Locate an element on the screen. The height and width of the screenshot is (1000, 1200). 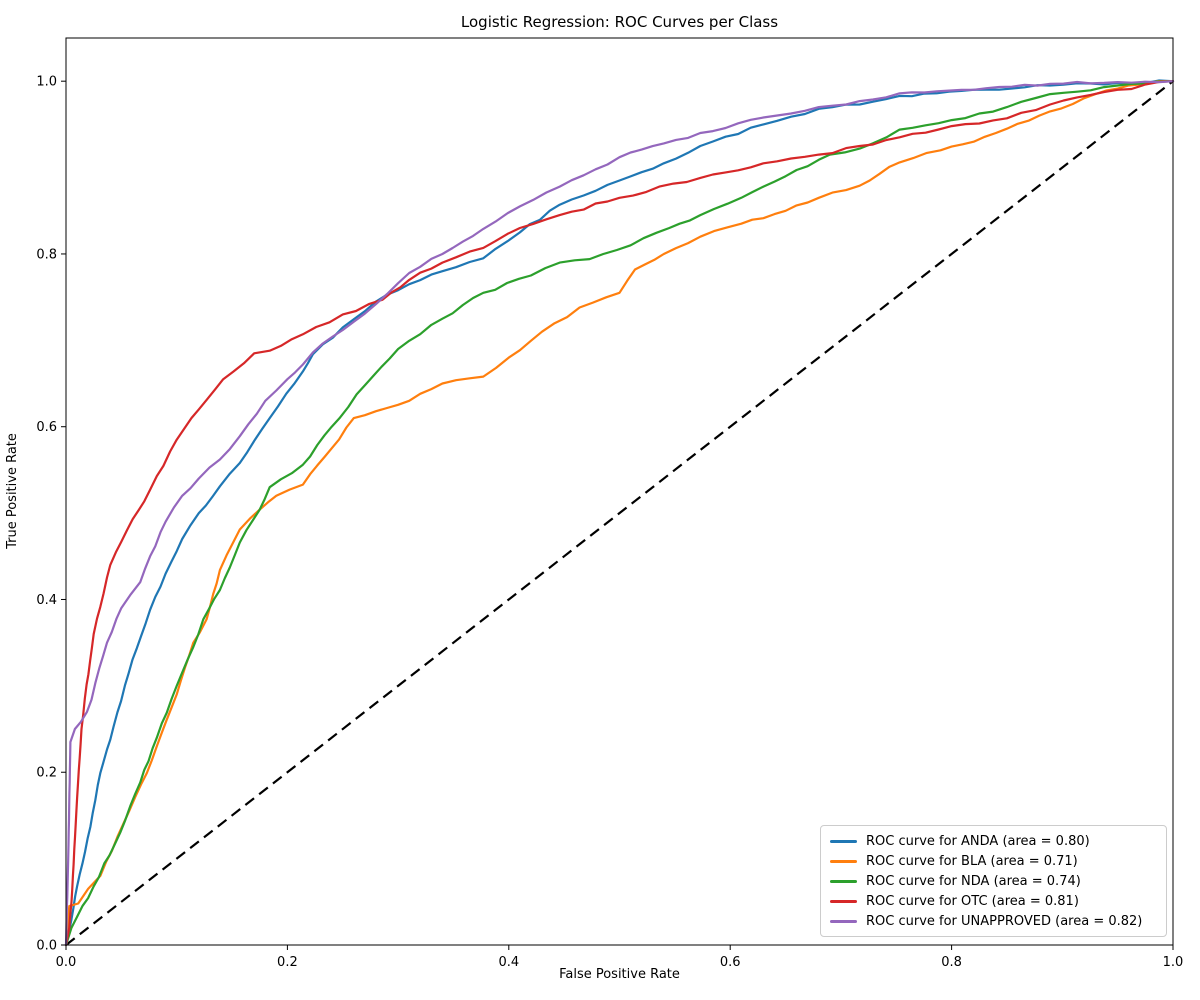
x-tick-label: 0.6 is located at coordinates (730, 962).